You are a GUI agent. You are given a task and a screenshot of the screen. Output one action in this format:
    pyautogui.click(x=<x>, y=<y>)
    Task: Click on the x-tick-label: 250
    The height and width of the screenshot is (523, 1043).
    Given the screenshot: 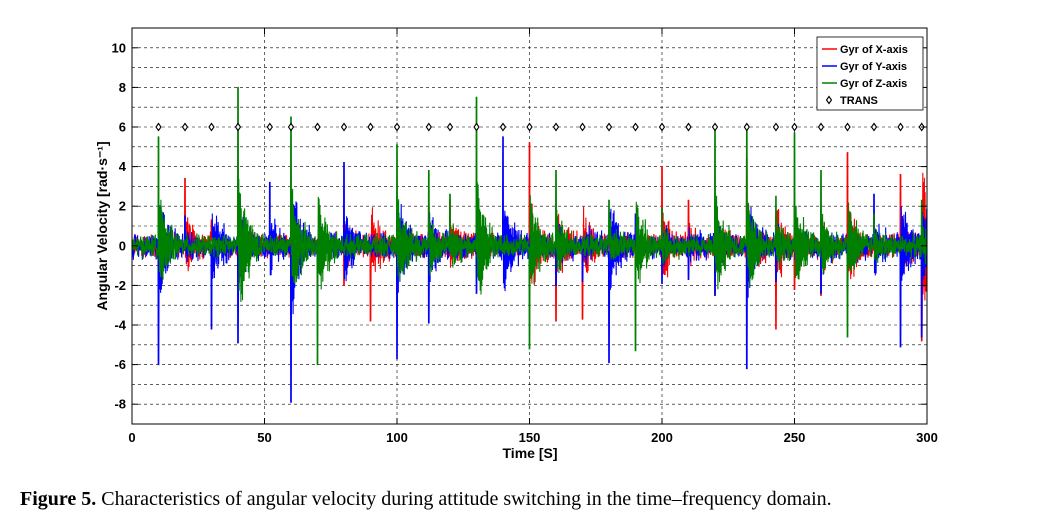 What is the action you would take?
    pyautogui.click(x=795, y=437)
    